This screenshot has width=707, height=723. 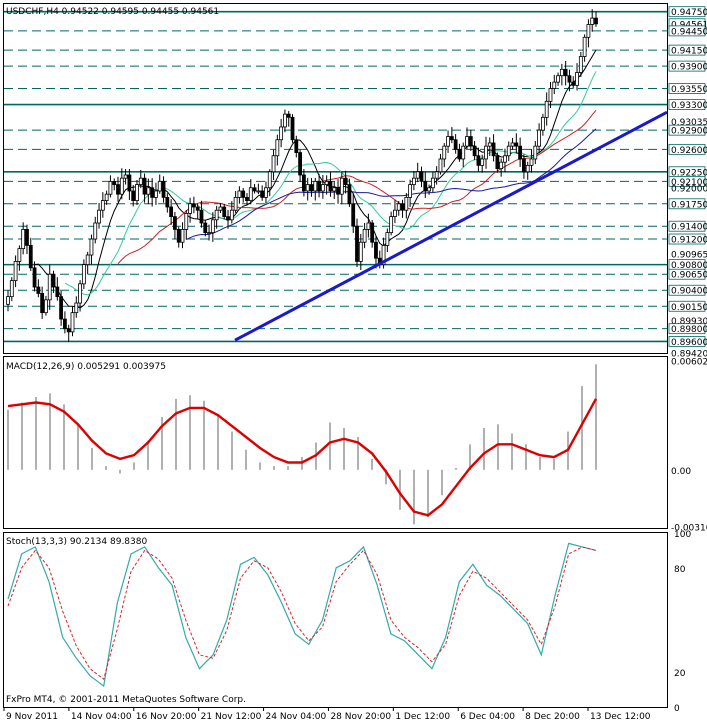 What do you see at coordinates (689, 13) in the screenshot?
I see `price-axis-label: 0.94750` at bounding box center [689, 13].